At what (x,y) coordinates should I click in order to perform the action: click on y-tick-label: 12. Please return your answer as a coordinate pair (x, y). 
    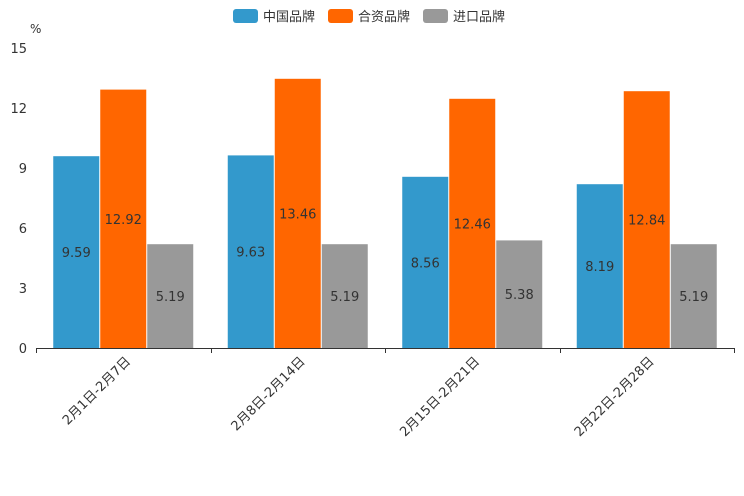
    Looking at the image, I should click on (18, 109).